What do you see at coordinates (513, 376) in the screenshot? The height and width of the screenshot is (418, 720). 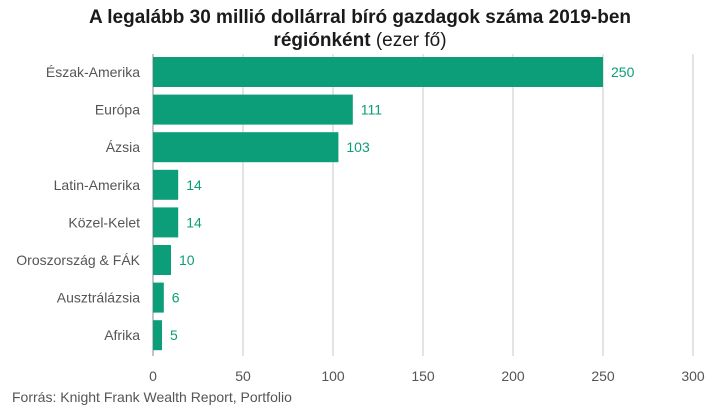 I see `x-tick-label: 200` at bounding box center [513, 376].